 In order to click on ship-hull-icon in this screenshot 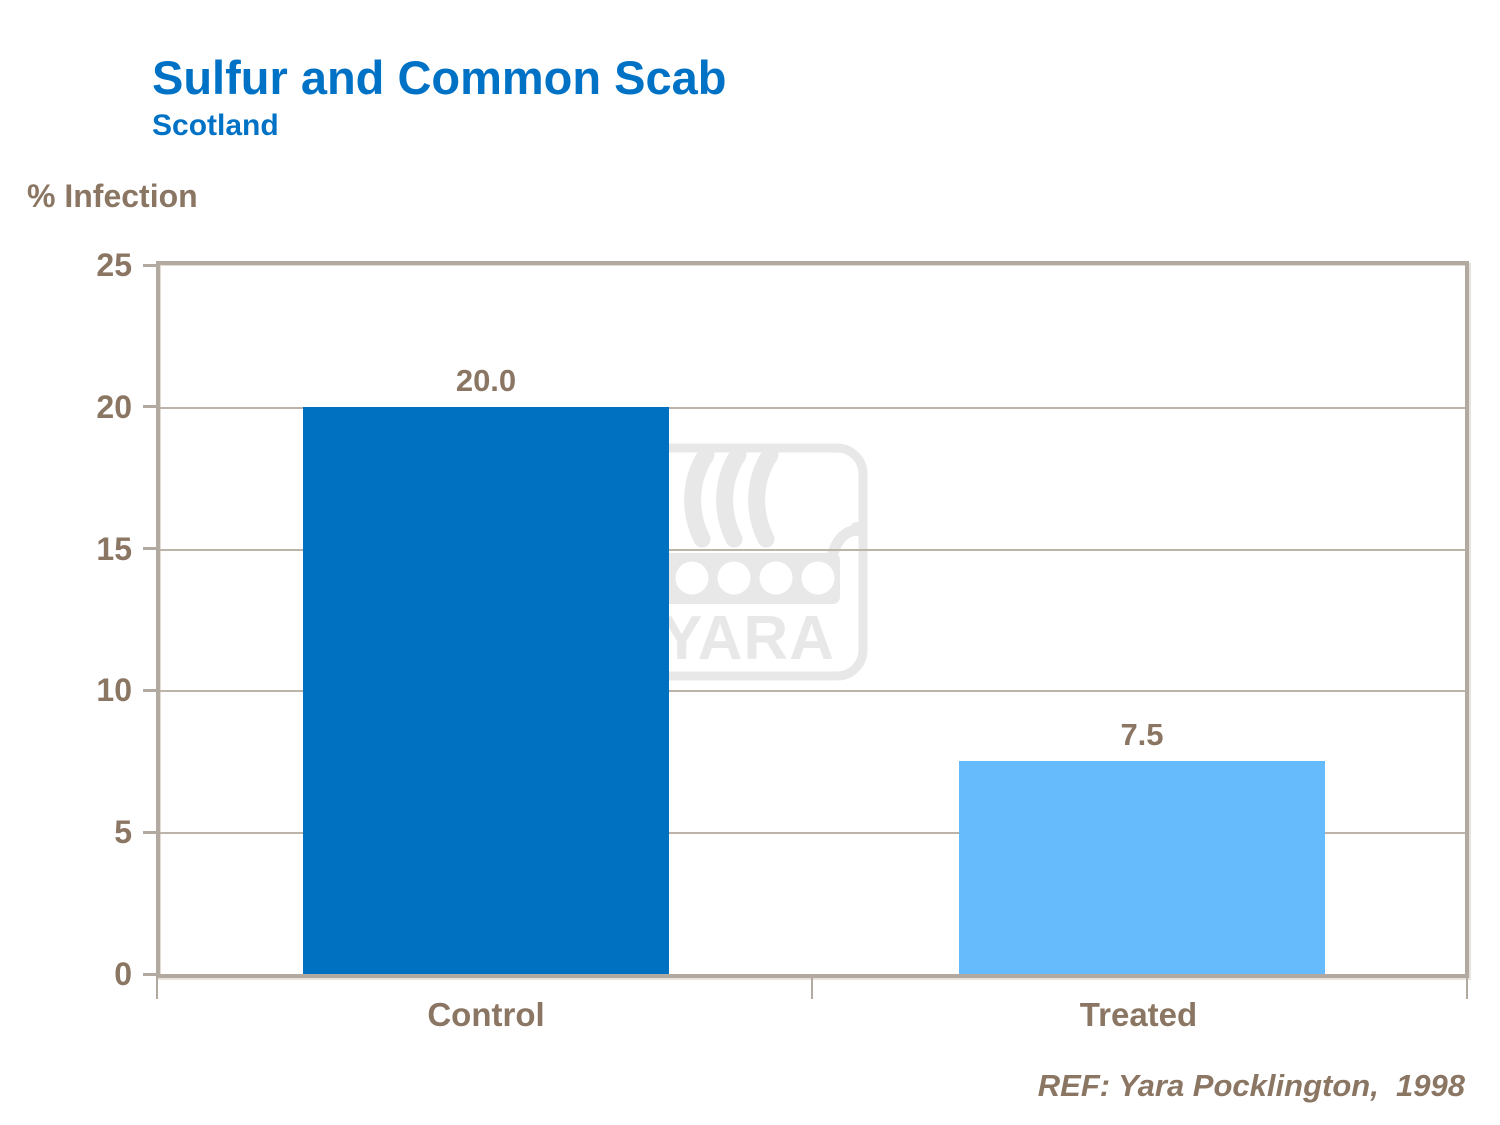, I will do `click(750, 564)`.